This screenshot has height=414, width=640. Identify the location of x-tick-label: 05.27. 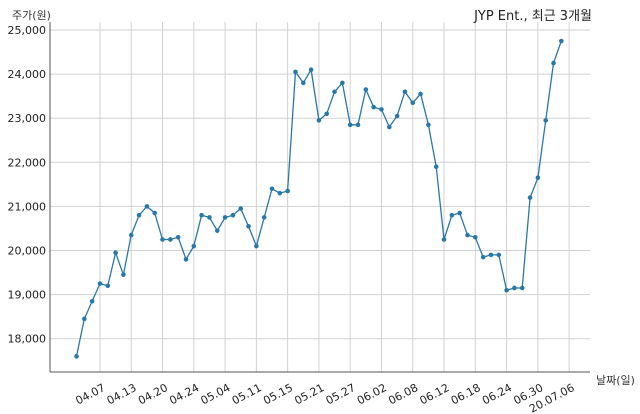
(341, 394).